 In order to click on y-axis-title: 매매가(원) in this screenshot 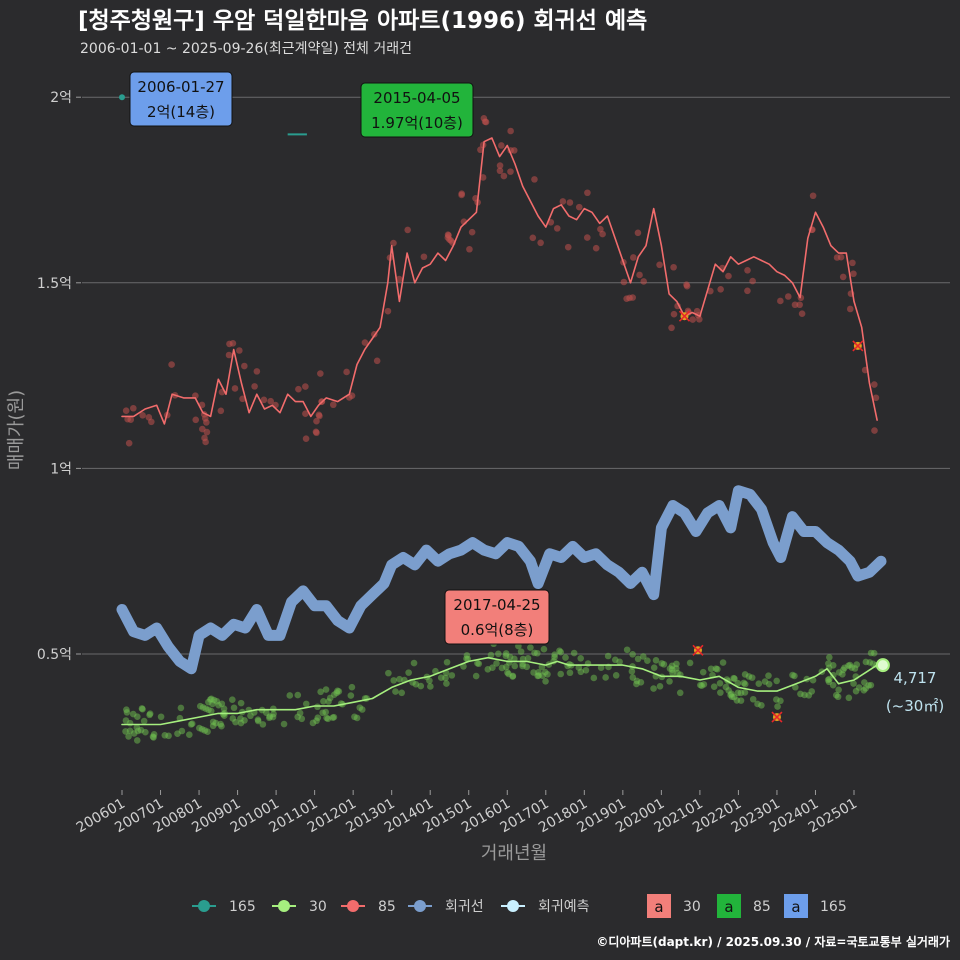, I will do `click(16, 430)`.